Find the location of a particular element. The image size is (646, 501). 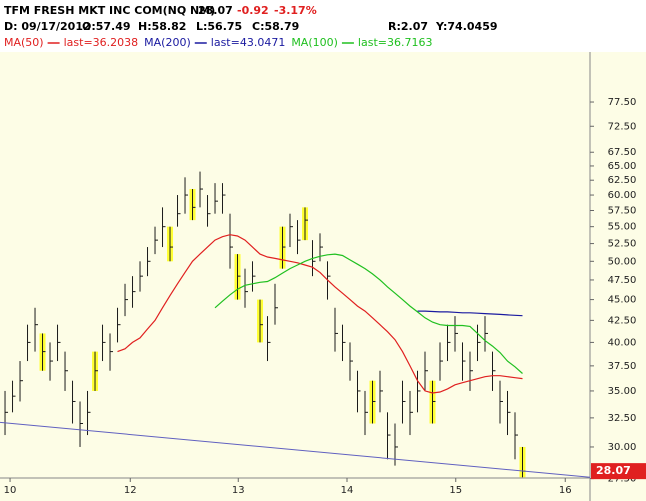

x-tick-label: 16 is located at coordinates (565, 490).